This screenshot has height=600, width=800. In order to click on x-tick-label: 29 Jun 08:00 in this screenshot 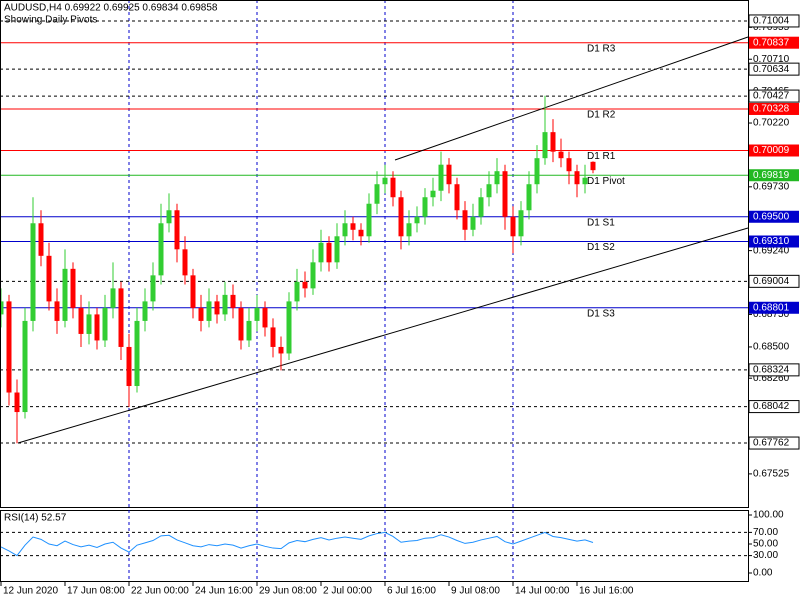, I will do `click(288, 591)`.